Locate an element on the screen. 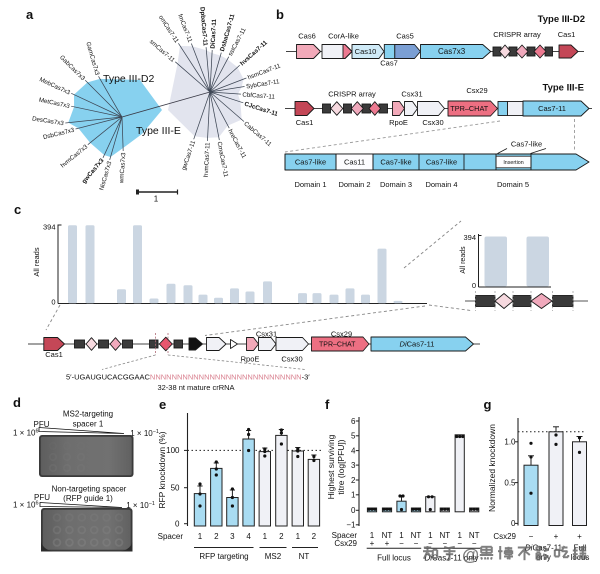 The height and width of the screenshot is (574, 600). svg-text: Domain 2 is located at coordinates (354, 184).